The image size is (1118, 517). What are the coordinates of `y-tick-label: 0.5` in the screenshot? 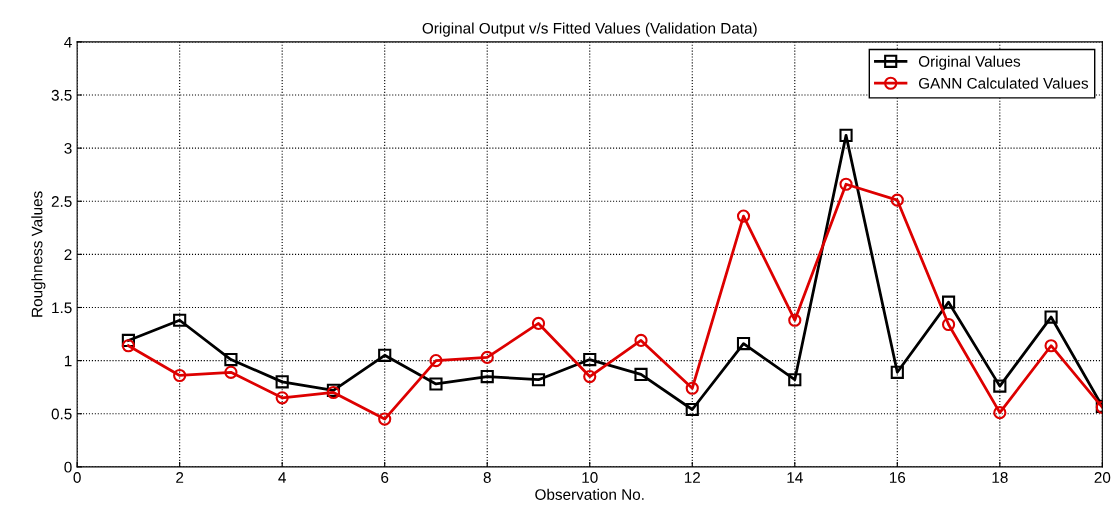 It's located at (61, 414).